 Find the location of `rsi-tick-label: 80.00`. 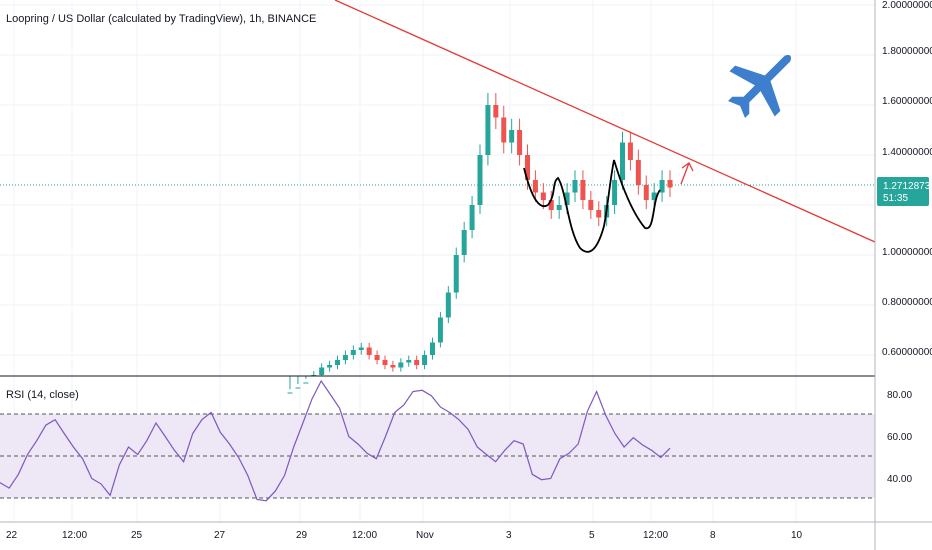

rsi-tick-label: 80.00 is located at coordinates (899, 395).